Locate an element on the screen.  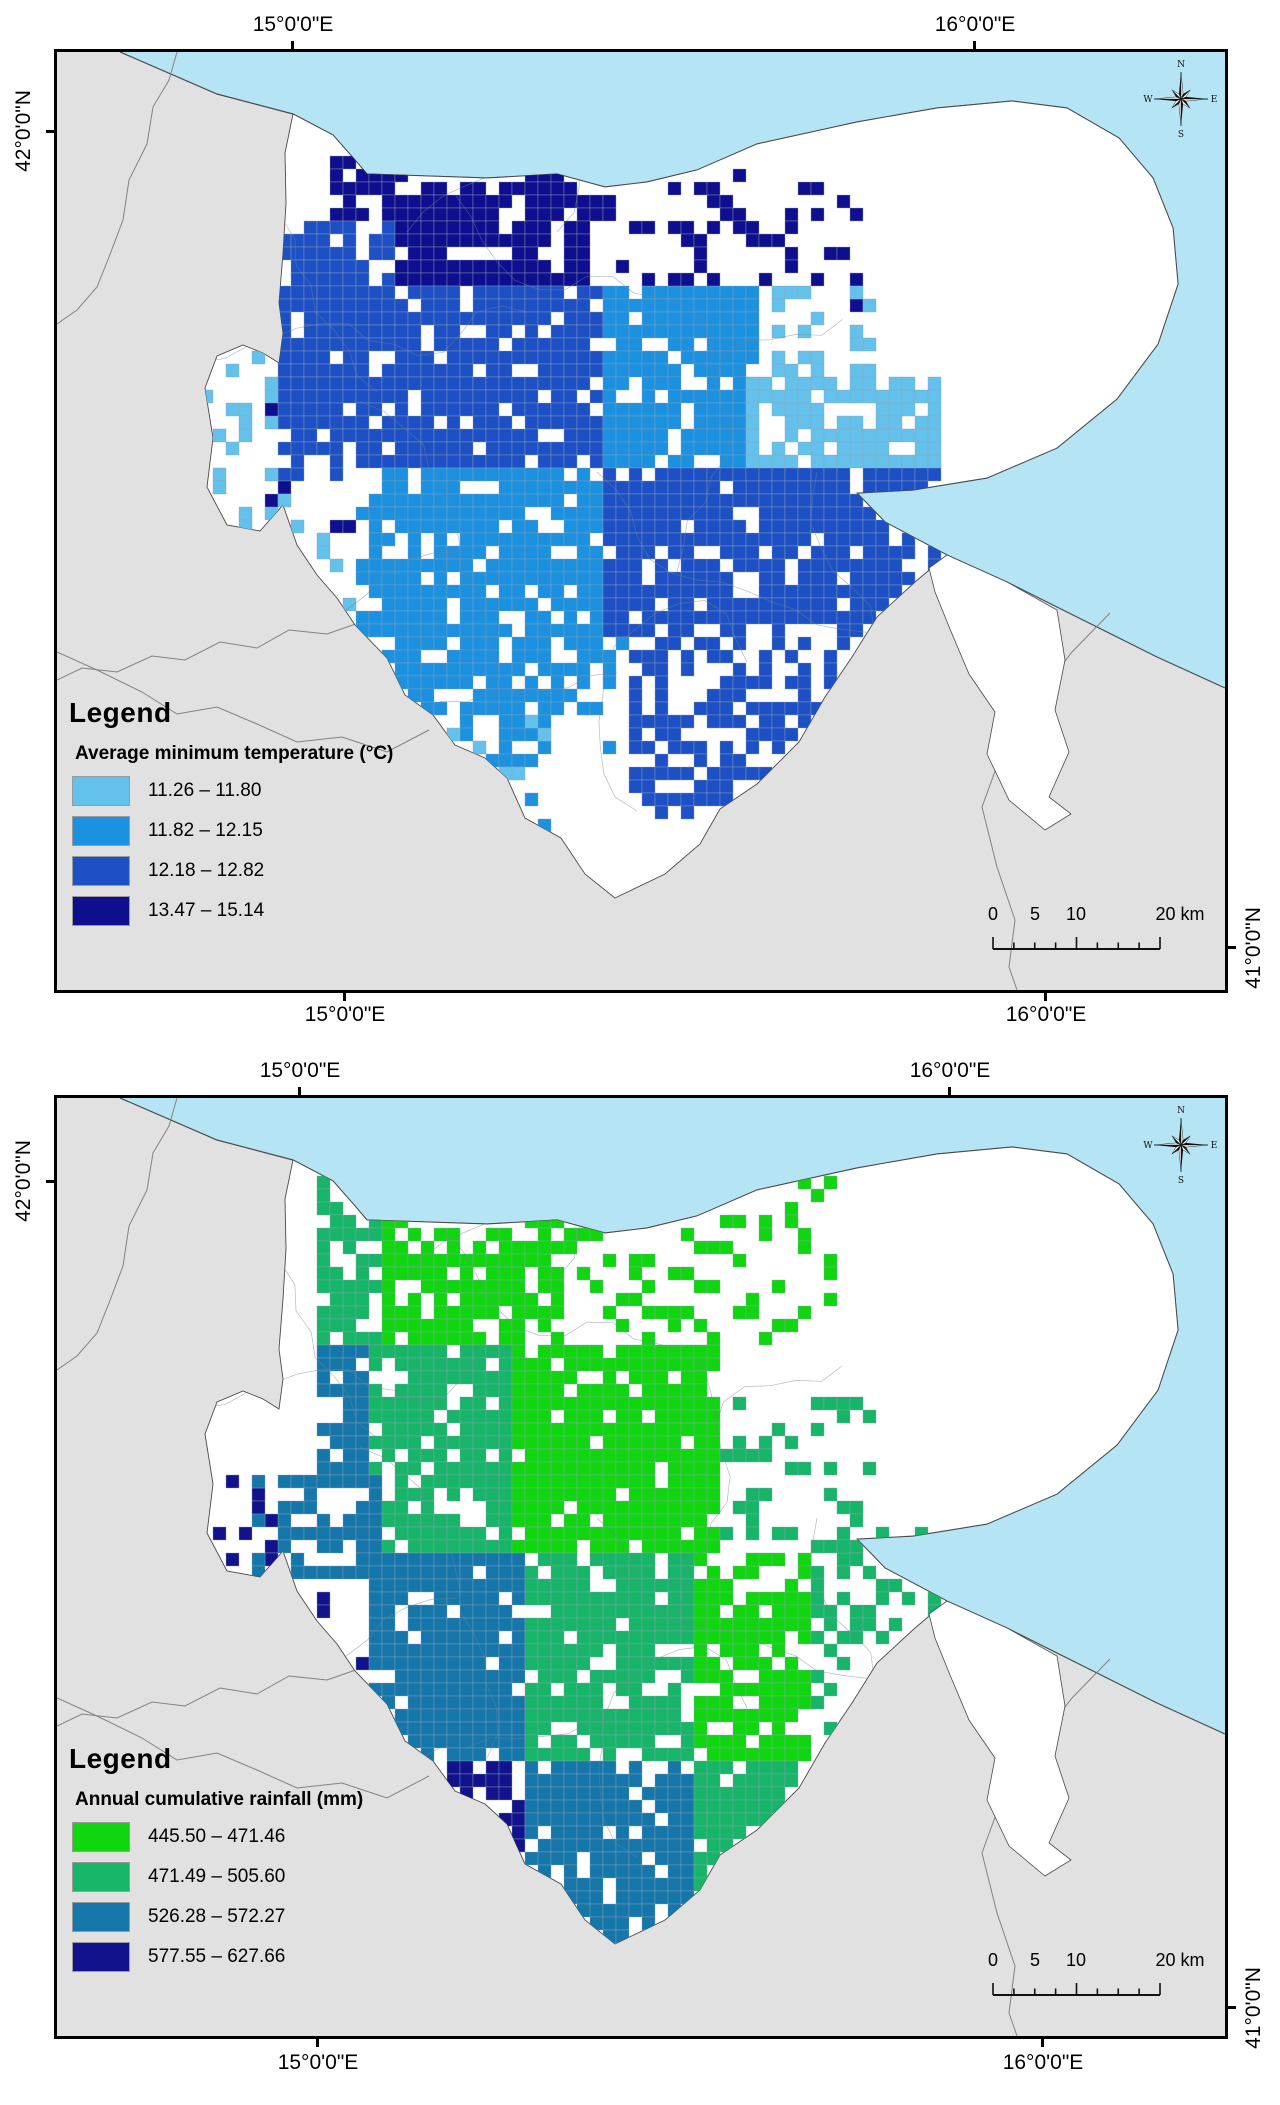
legend-class-label: 11.82 – 12.15 is located at coordinates (205, 830).